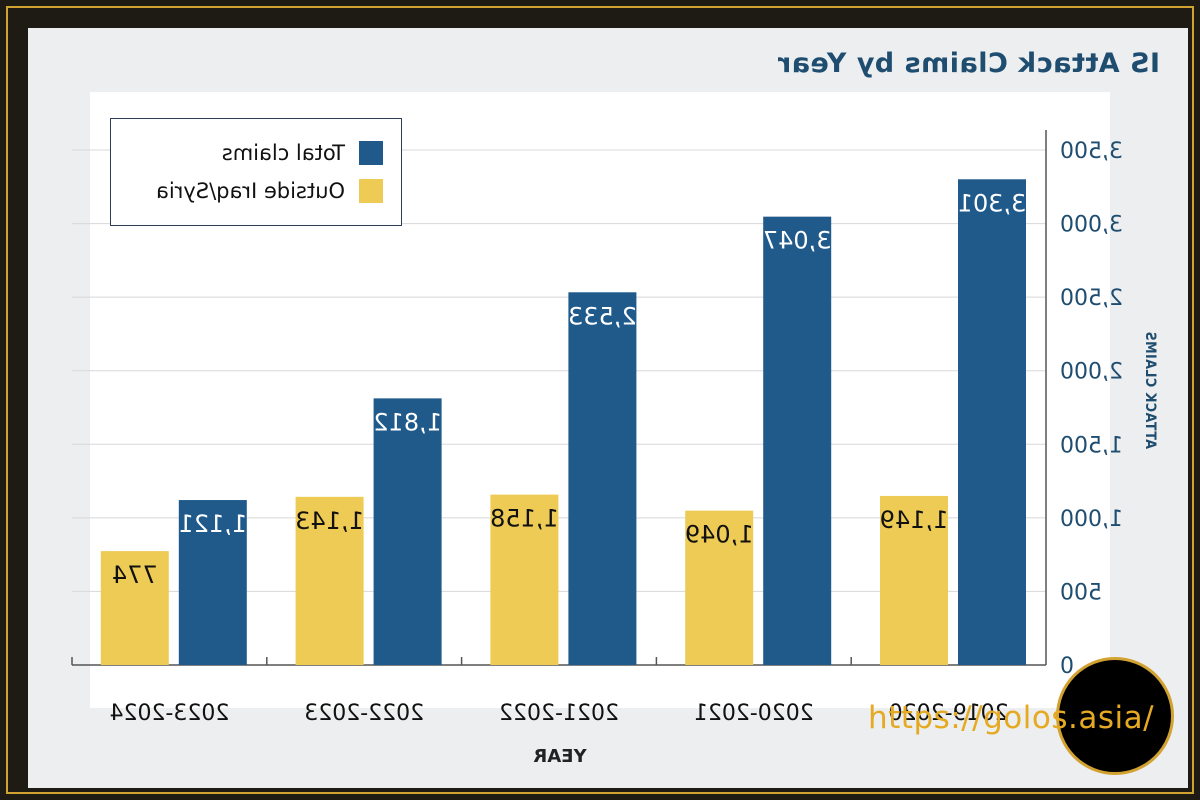 The width and height of the screenshot is (1200, 800). What do you see at coordinates (135, 575) in the screenshot?
I see `data-label-outside: 774` at bounding box center [135, 575].